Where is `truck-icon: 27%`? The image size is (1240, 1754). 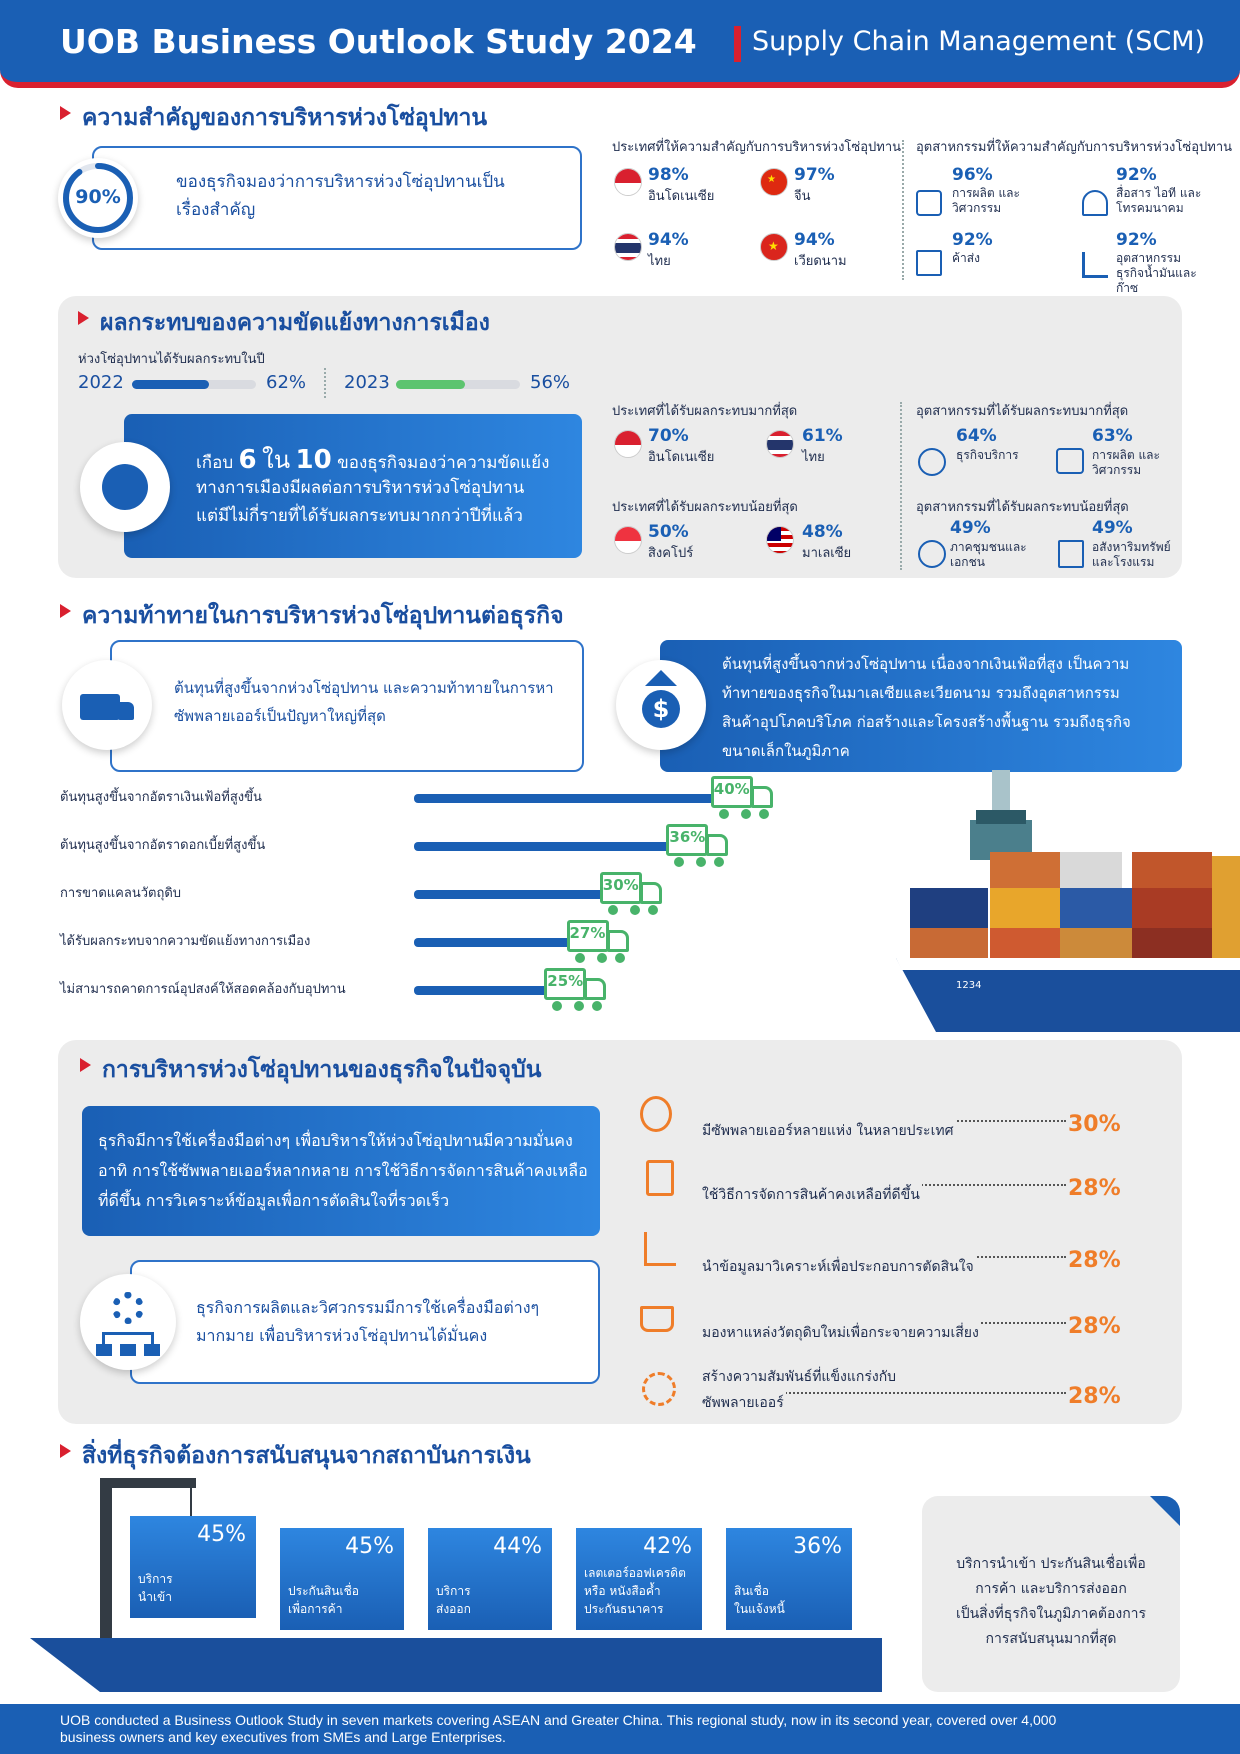
truck-icon: 27% is located at coordinates (599, 942).